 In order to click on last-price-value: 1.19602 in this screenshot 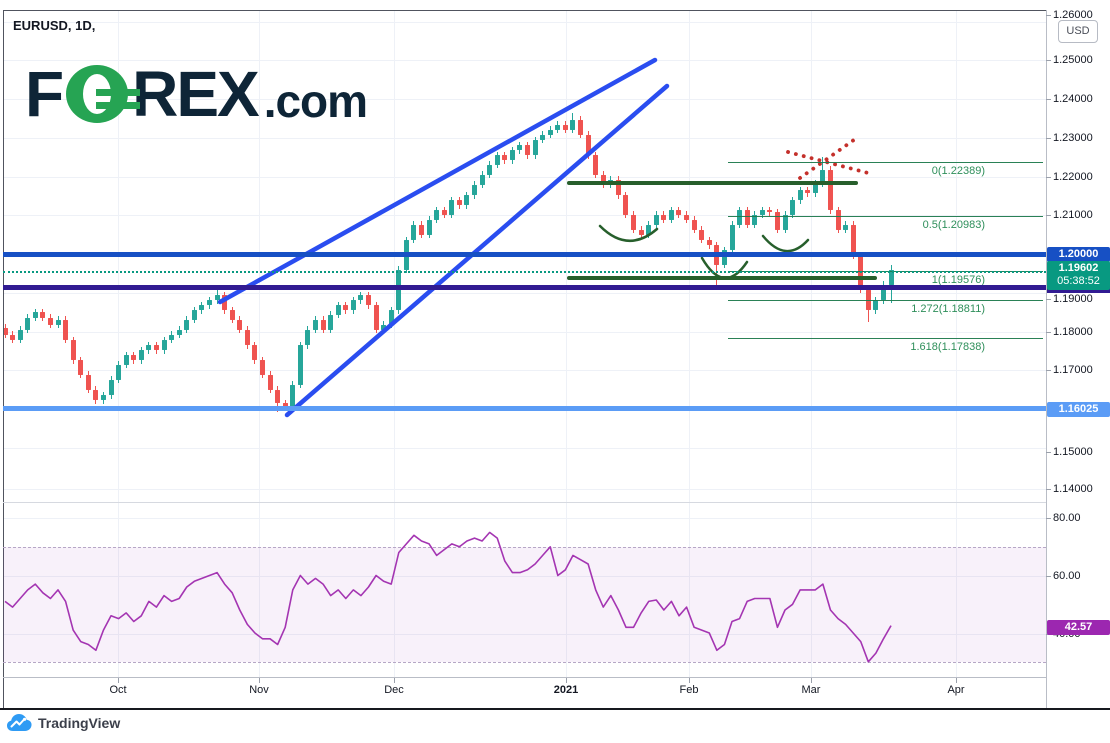, I will do `click(1078, 268)`.